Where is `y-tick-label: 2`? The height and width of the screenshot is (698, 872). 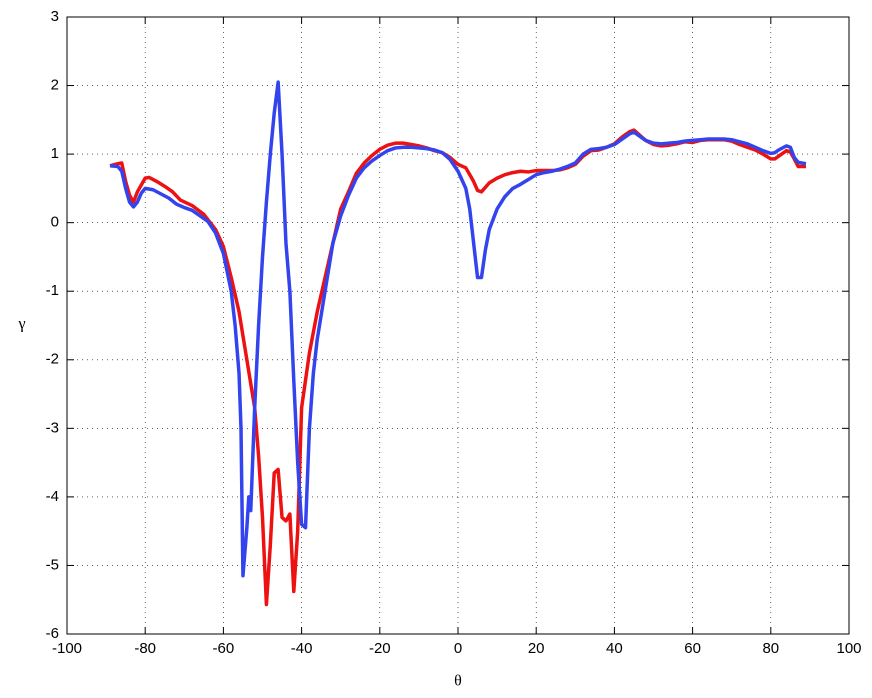
y-tick-label: 2 is located at coordinates (55, 85).